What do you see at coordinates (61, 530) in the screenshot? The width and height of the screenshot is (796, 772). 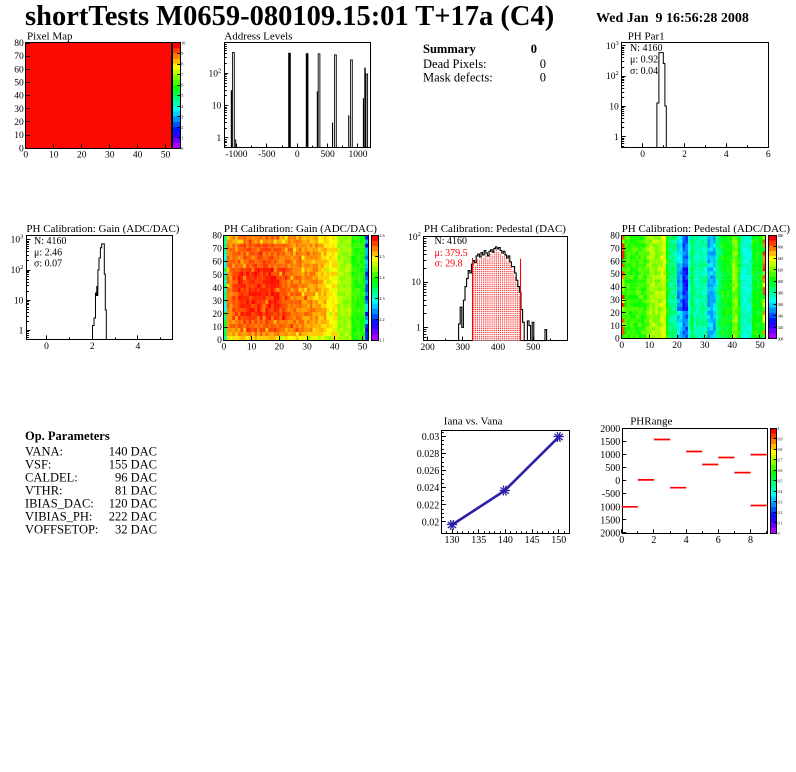 I see `svg-text: VOFFSETOP:` at bounding box center [61, 530].